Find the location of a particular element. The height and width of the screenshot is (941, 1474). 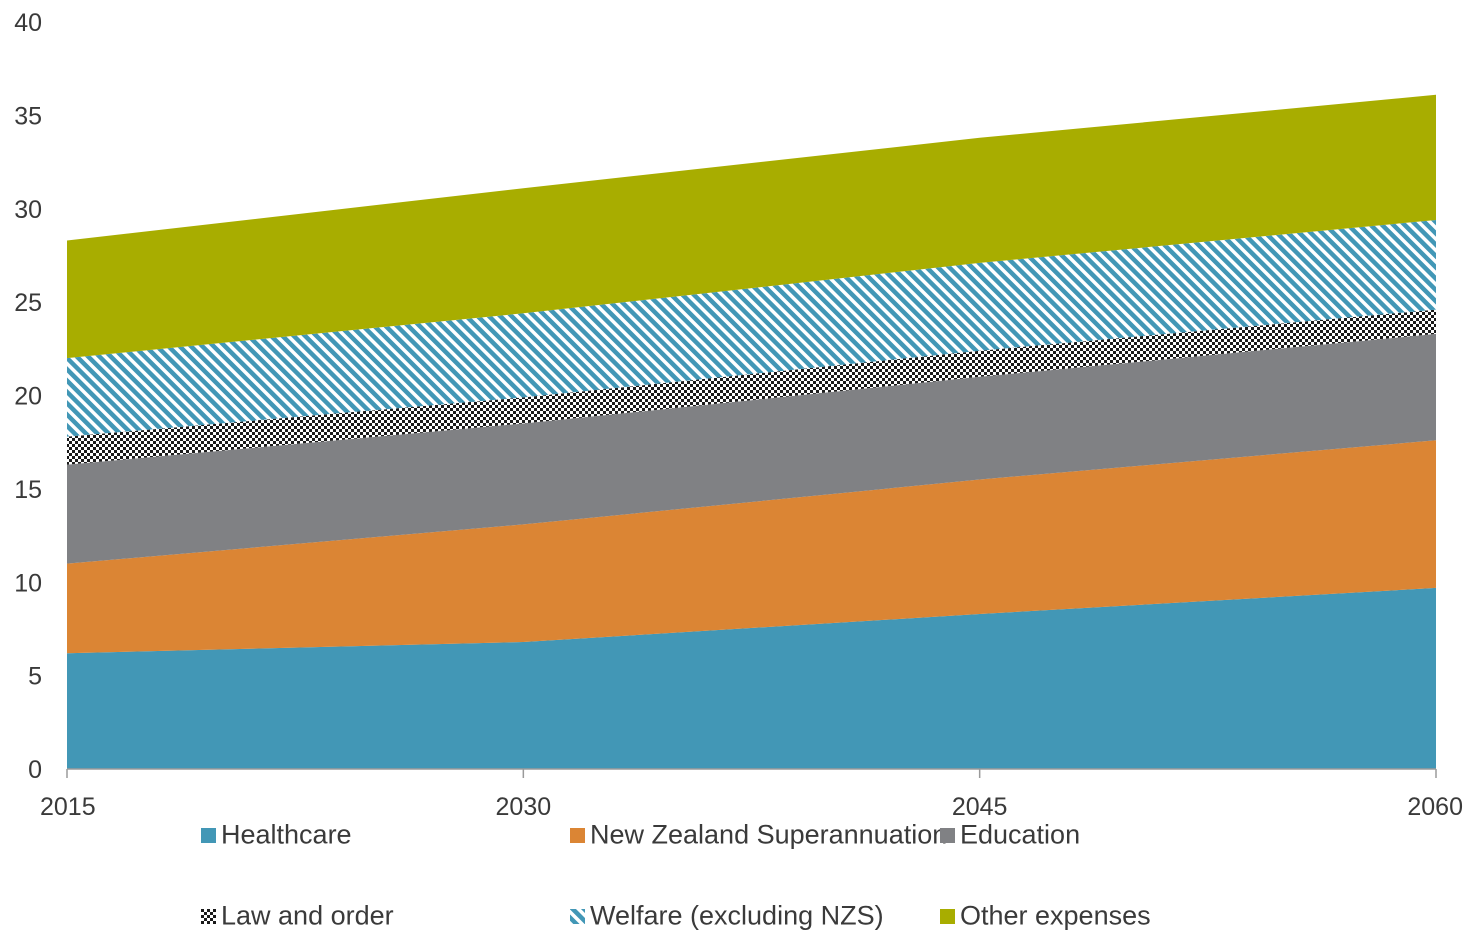

x-tick-label: 2045 is located at coordinates (980, 807).